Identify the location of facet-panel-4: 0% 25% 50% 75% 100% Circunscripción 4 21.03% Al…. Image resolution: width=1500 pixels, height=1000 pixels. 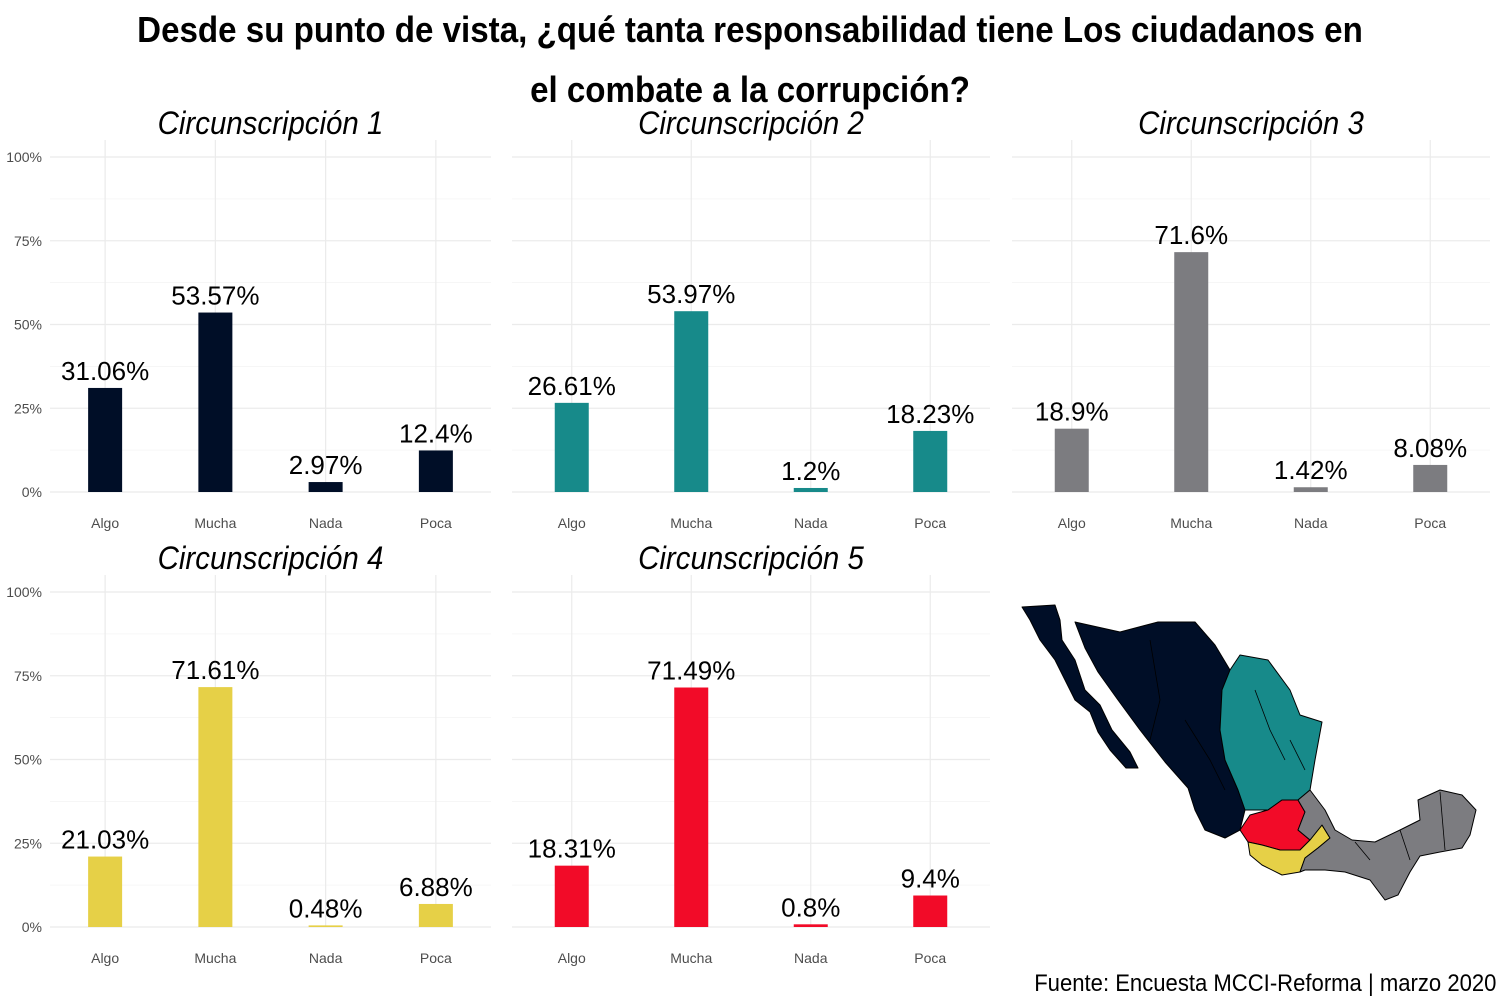
(248, 753).